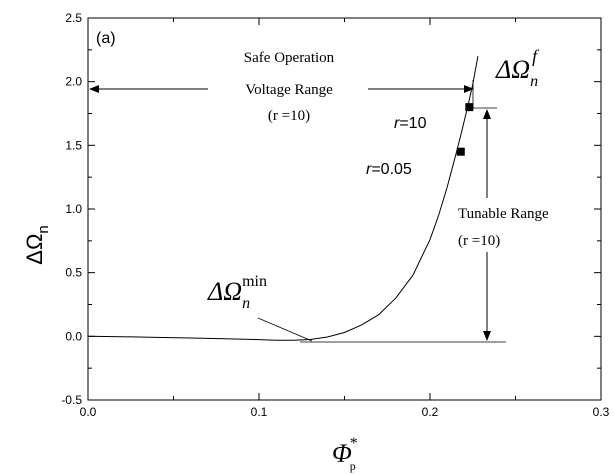 The height and width of the screenshot is (474, 615). What do you see at coordinates (73, 209) in the screenshot?
I see `y-tick-label: 1.0` at bounding box center [73, 209].